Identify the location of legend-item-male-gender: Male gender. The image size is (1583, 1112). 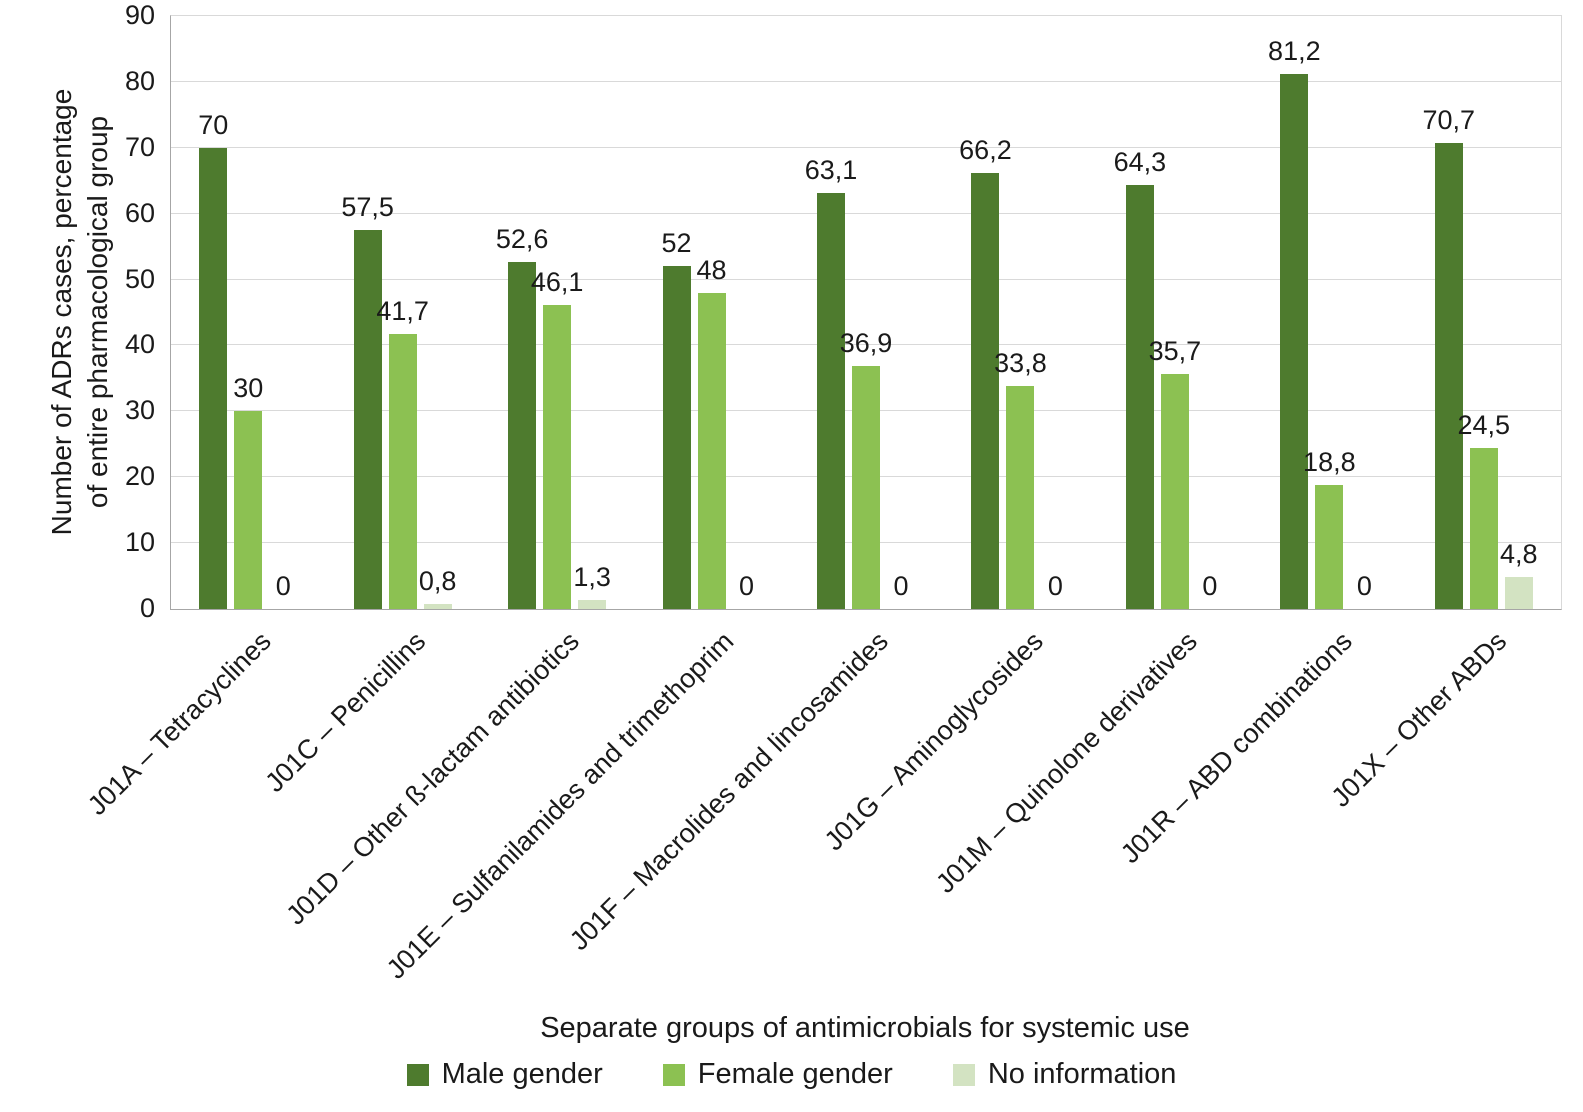
(504, 1074).